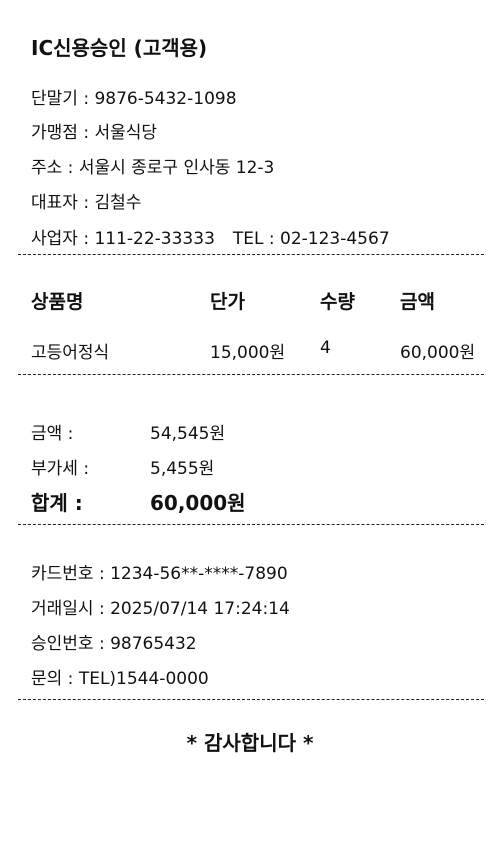  Describe the element at coordinates (311, 239) in the screenshot. I see `store-tel: TEL : 02-123-4567` at that location.